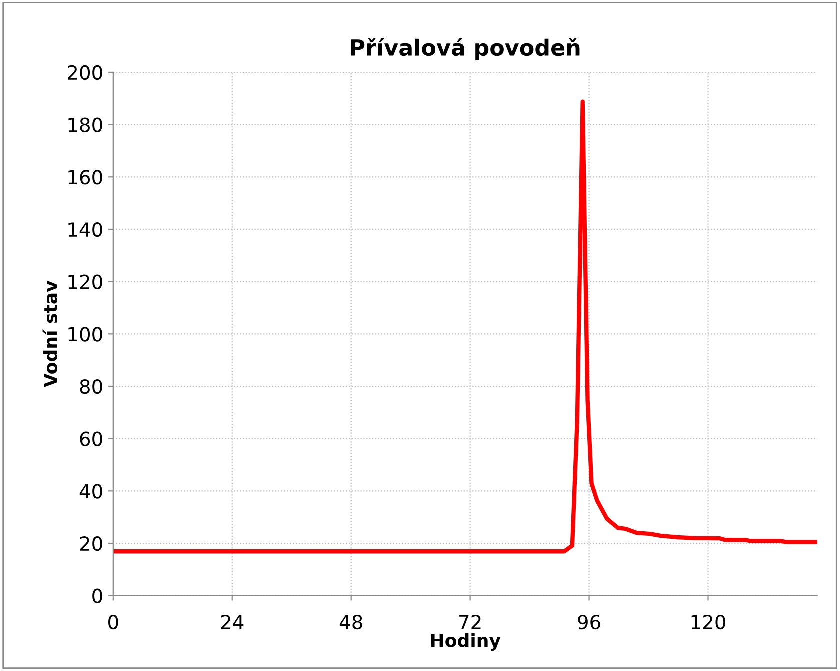 Image resolution: width=840 pixels, height=671 pixels. Describe the element at coordinates (113, 622) in the screenshot. I see `x-tick-label: 0` at that location.